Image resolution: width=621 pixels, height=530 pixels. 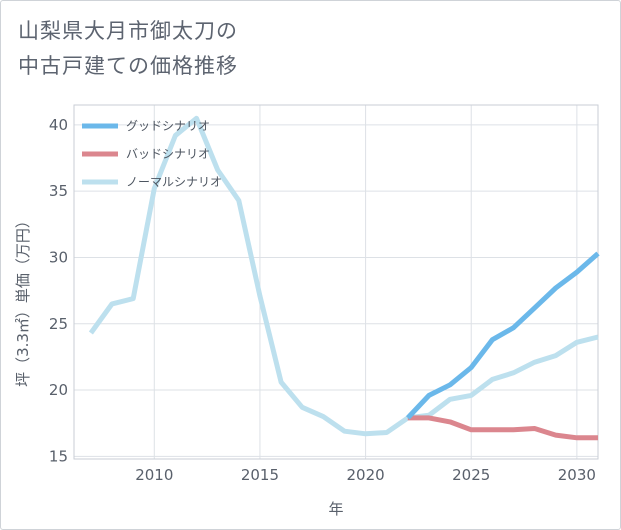 What do you see at coordinates (58, 191) in the screenshot?
I see `y-tick-label: 35` at bounding box center [58, 191].